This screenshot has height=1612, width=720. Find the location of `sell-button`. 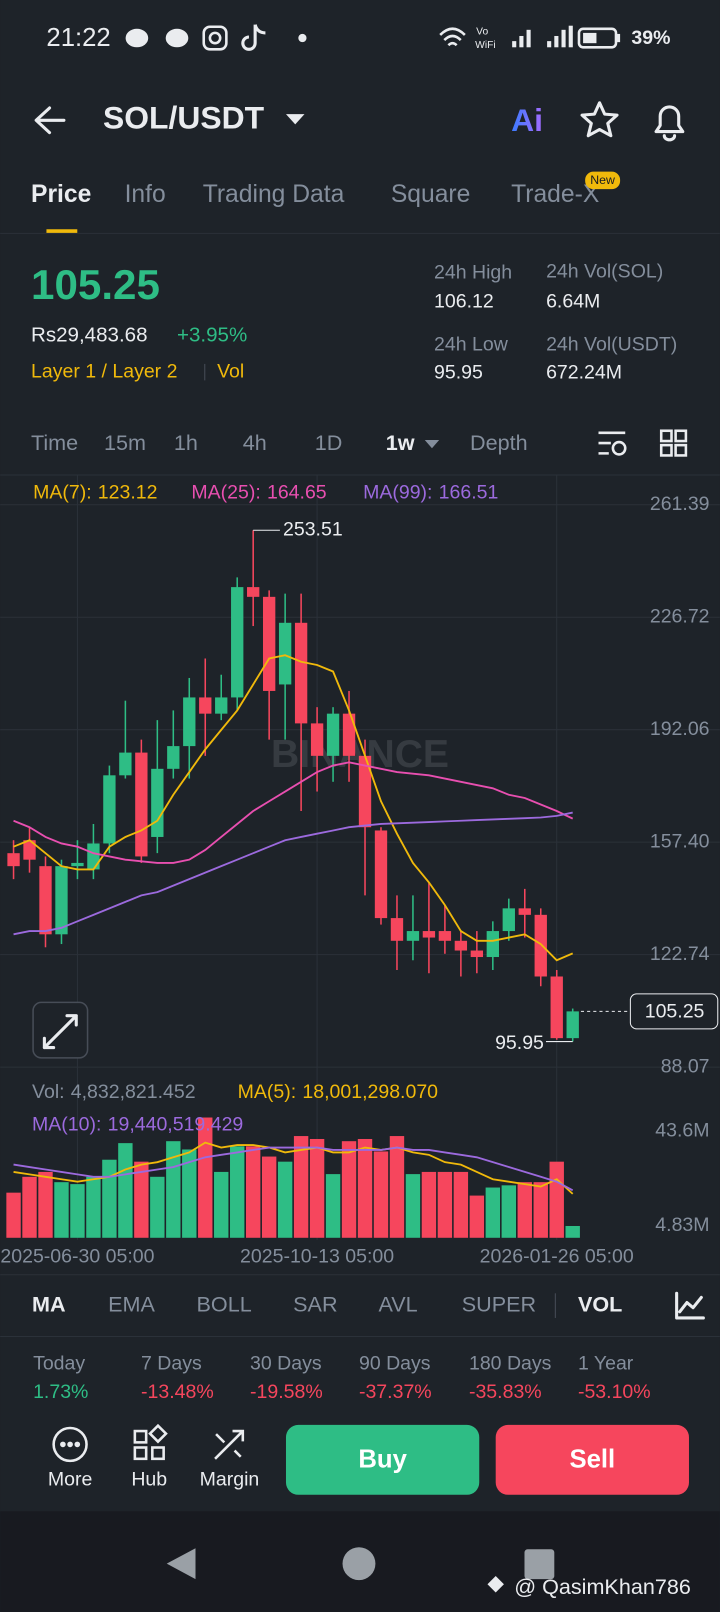

sell-button is located at coordinates (592, 1459).